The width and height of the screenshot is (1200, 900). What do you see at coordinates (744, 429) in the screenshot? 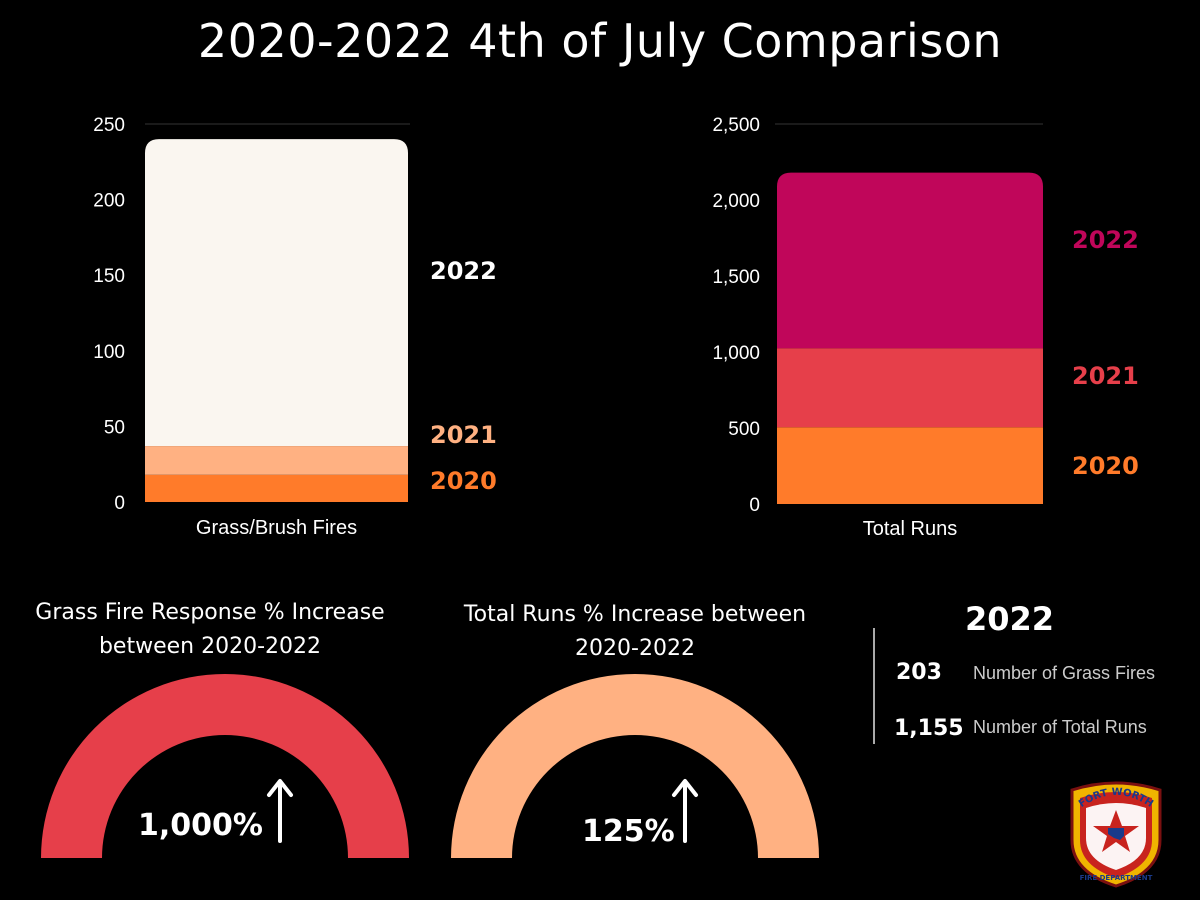
I see `runs-ytick-label: 500` at bounding box center [744, 429].